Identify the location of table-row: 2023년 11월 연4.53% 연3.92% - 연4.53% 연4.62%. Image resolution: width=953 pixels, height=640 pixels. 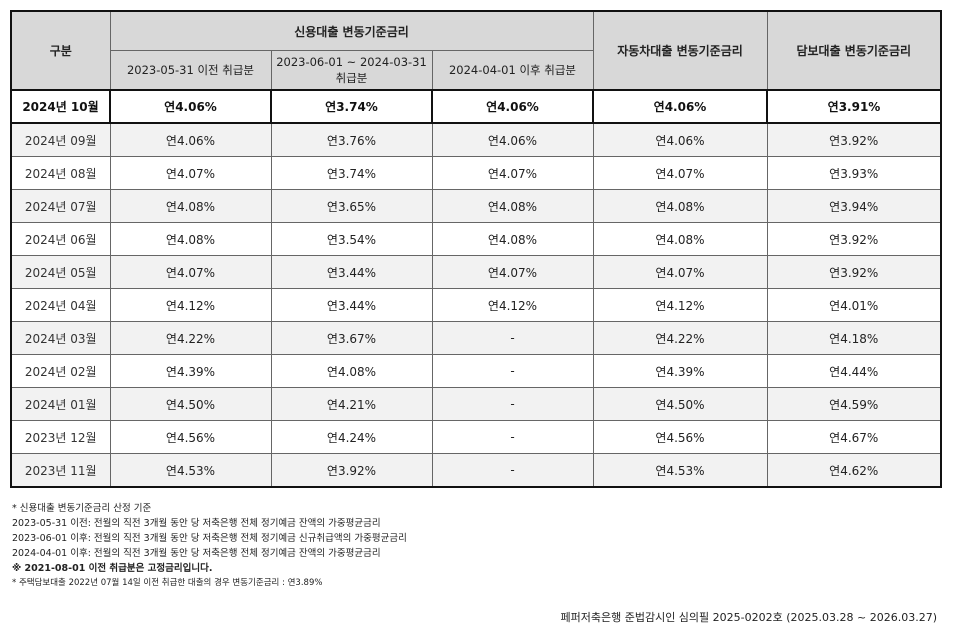
(476, 470).